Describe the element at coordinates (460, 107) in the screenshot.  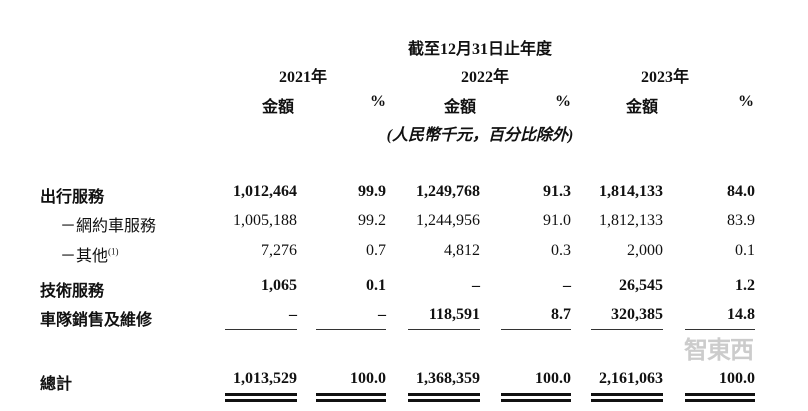
I see `amount-header-2022: 金額` at that location.